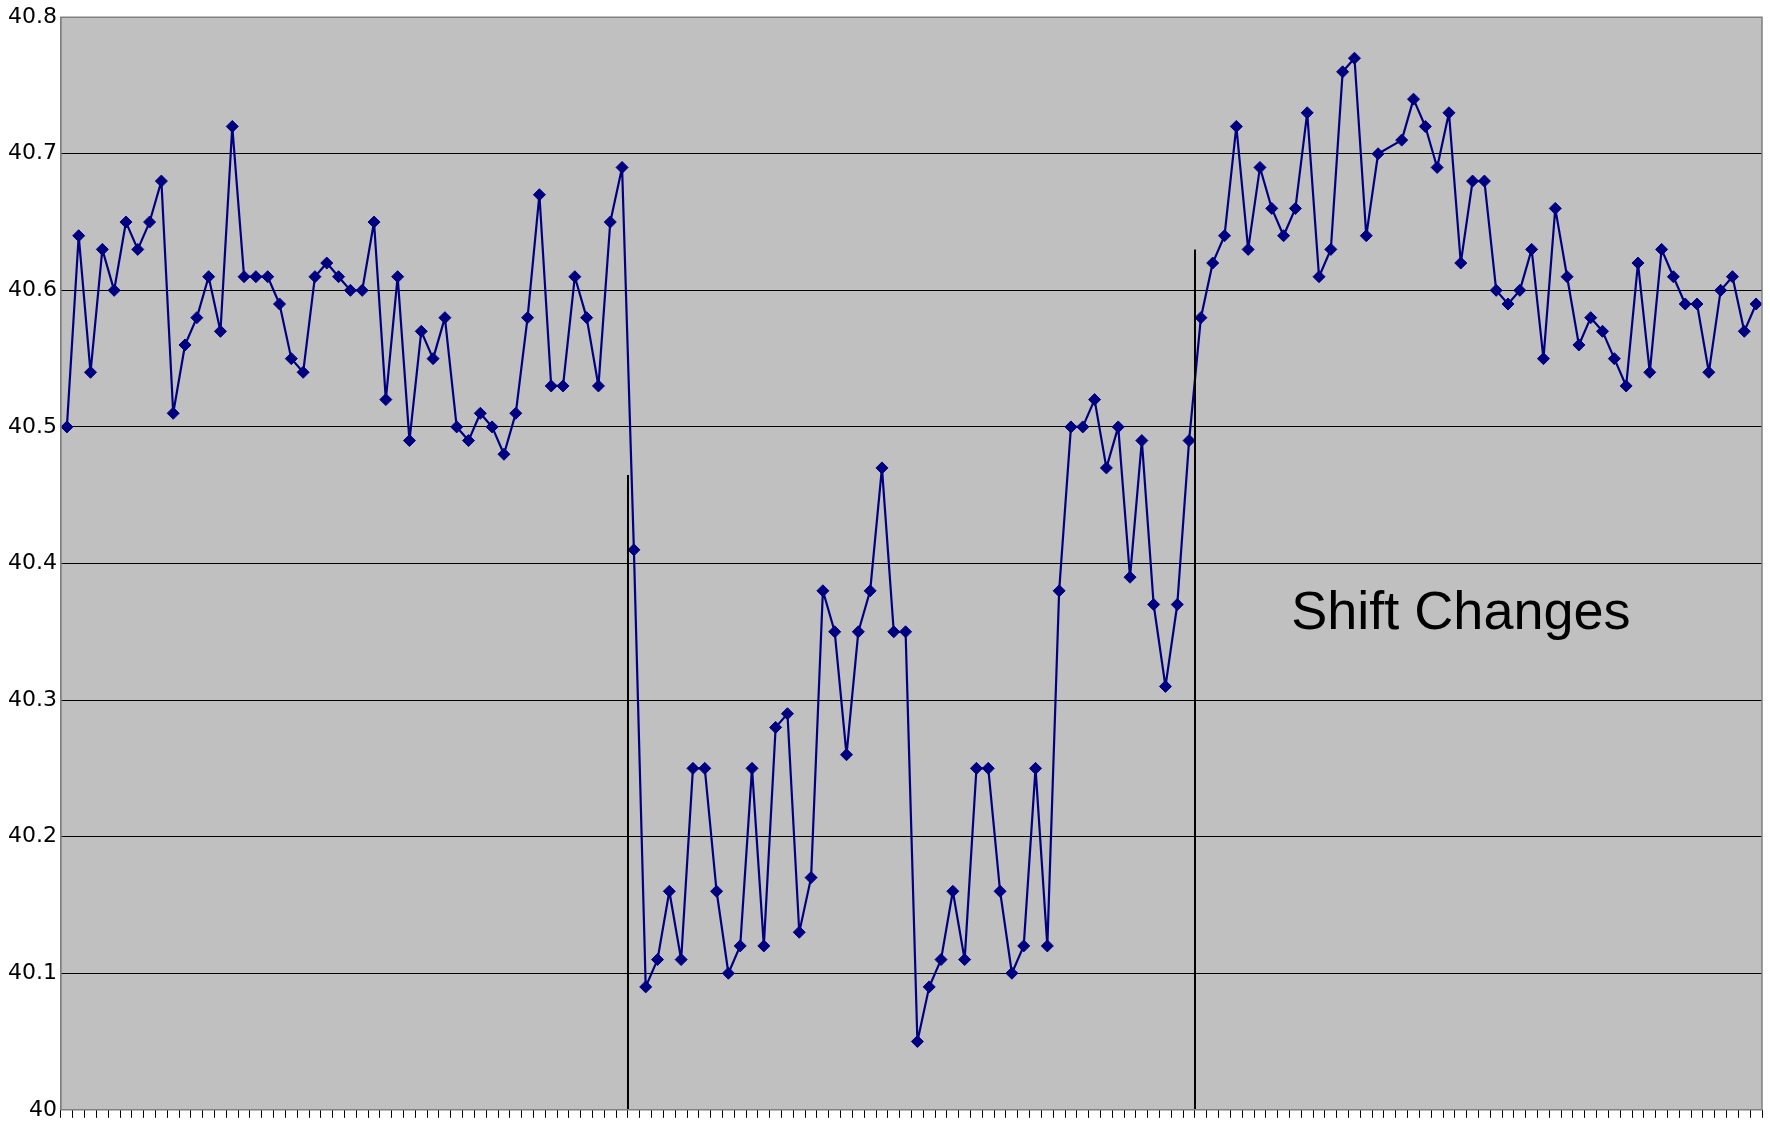  Describe the element at coordinates (32, 289) in the screenshot. I see `y-tick-label: 40.6` at that location.